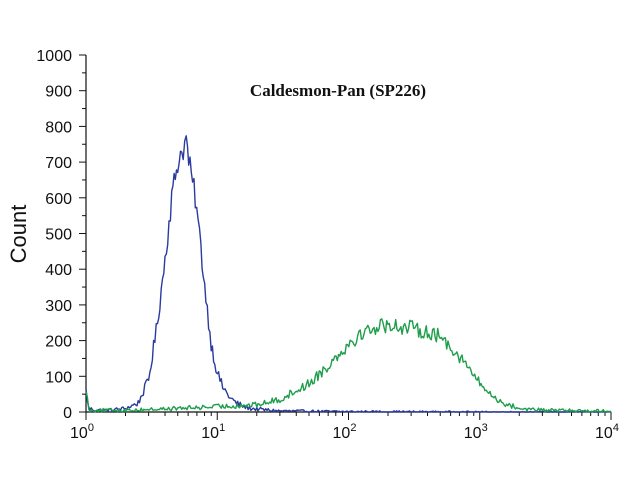  I want to click on y-tick-label: 0, so click(67, 413).